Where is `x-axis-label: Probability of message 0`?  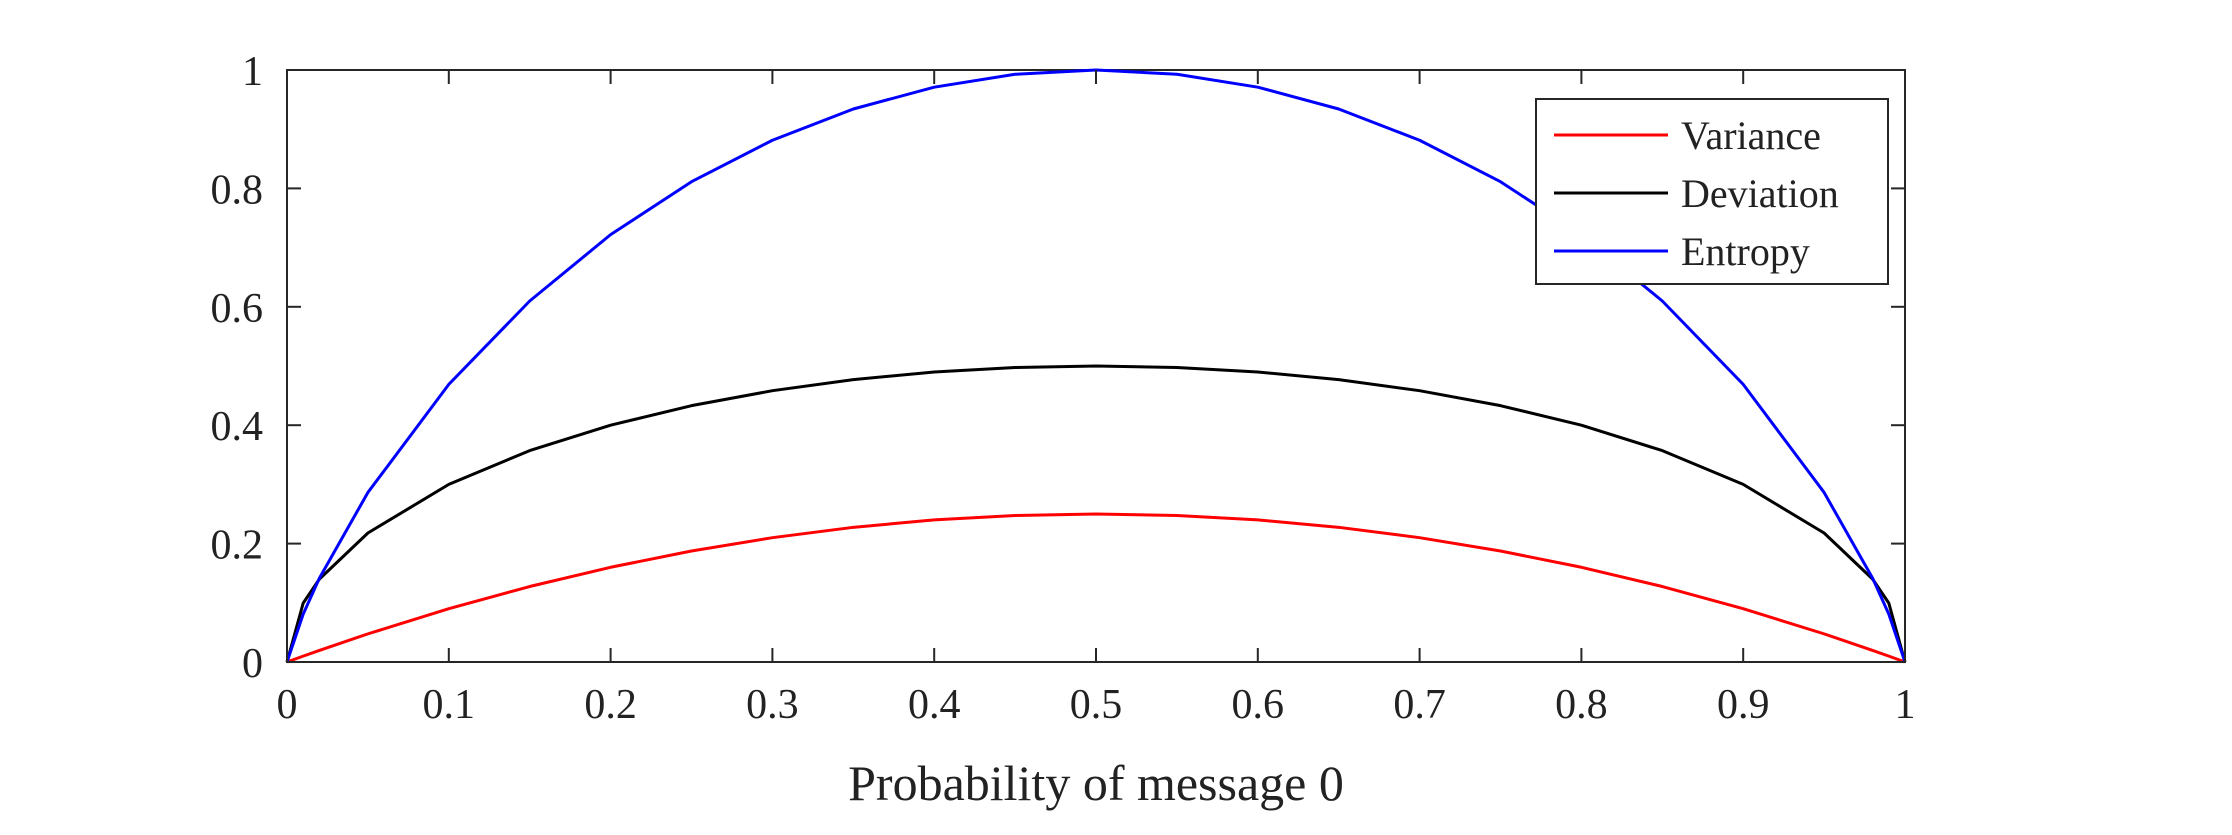 x-axis-label: Probability of message 0 is located at coordinates (1096, 783).